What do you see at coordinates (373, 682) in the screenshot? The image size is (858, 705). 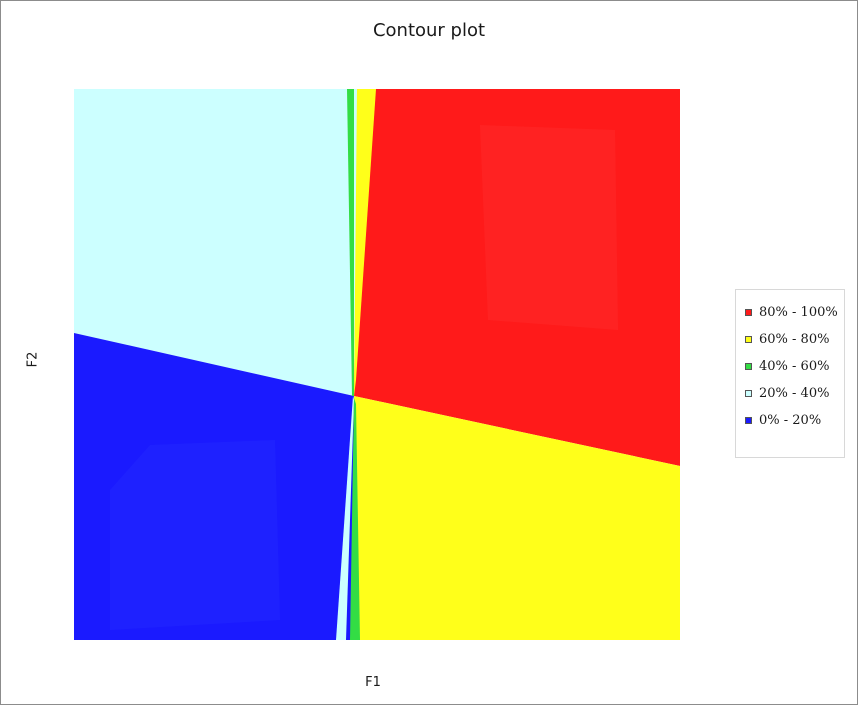 I see `x-axis-label: F1` at bounding box center [373, 682].